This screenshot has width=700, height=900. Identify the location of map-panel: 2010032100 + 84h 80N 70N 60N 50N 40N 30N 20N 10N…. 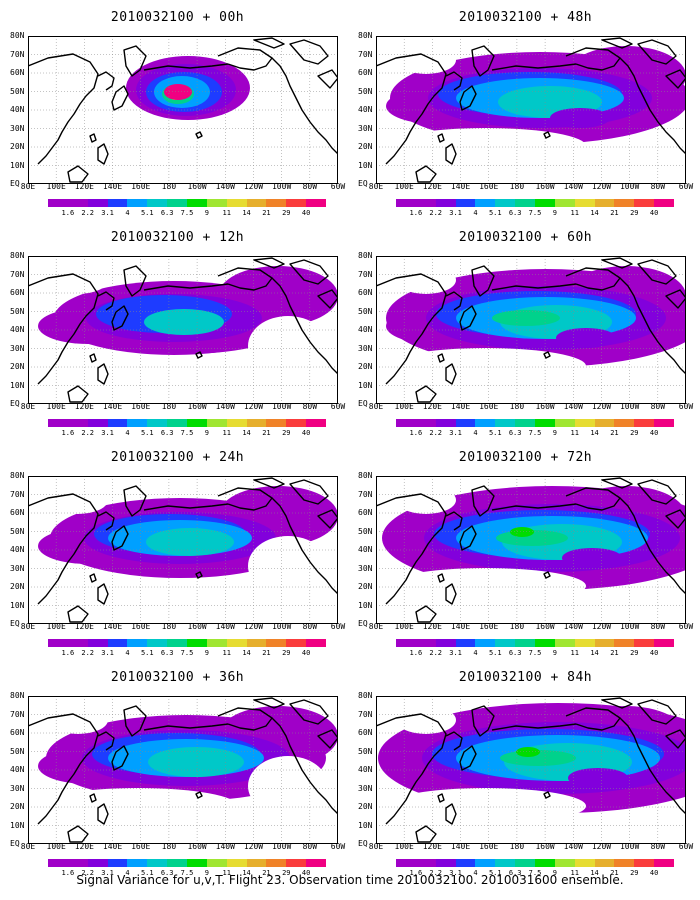
(525, 768).